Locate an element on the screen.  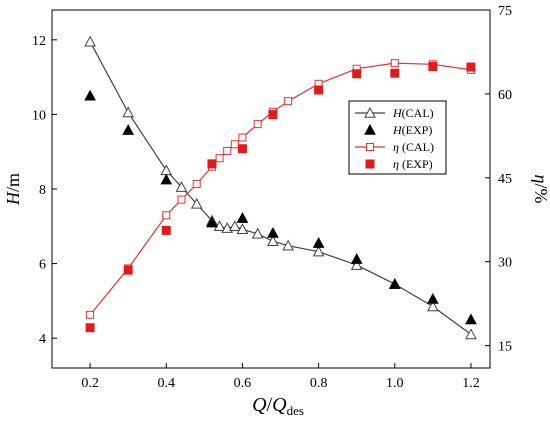
legend-item-4-label-suffix: (EXP) is located at coordinates (416, 164).